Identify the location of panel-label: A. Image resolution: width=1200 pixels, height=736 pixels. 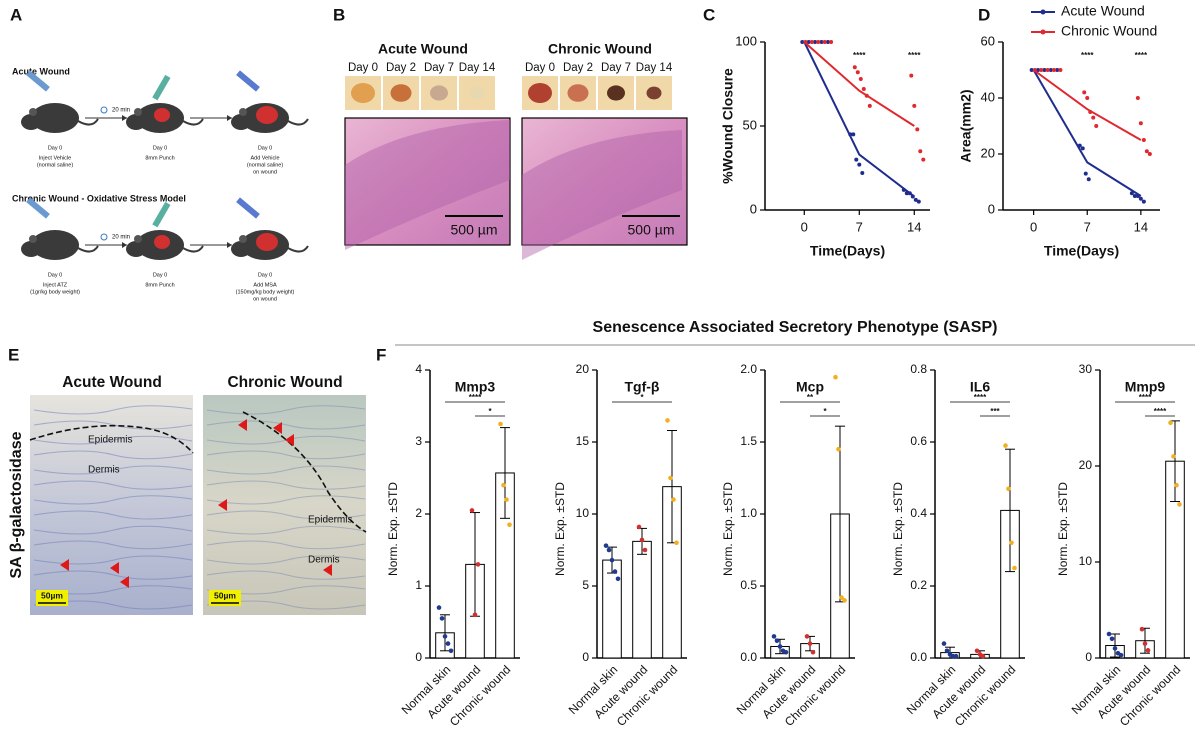
(16, 14).